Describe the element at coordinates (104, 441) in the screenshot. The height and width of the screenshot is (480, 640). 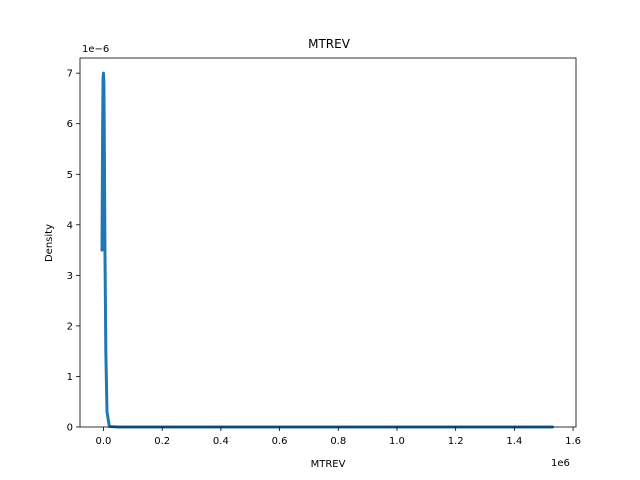
I see `x-tick-label: 0.0` at that location.